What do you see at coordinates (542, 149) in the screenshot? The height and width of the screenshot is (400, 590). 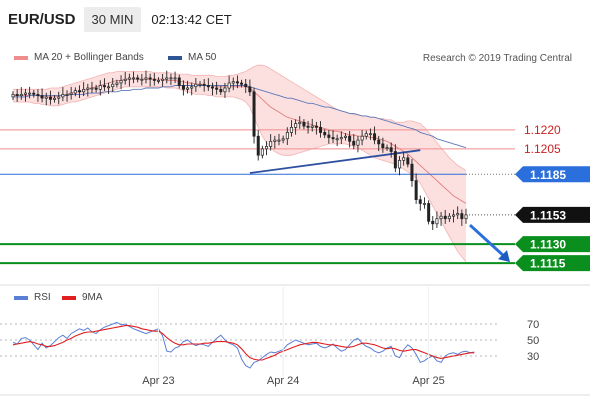 I see `level-label-1.1205: 1.1205` at bounding box center [542, 149].